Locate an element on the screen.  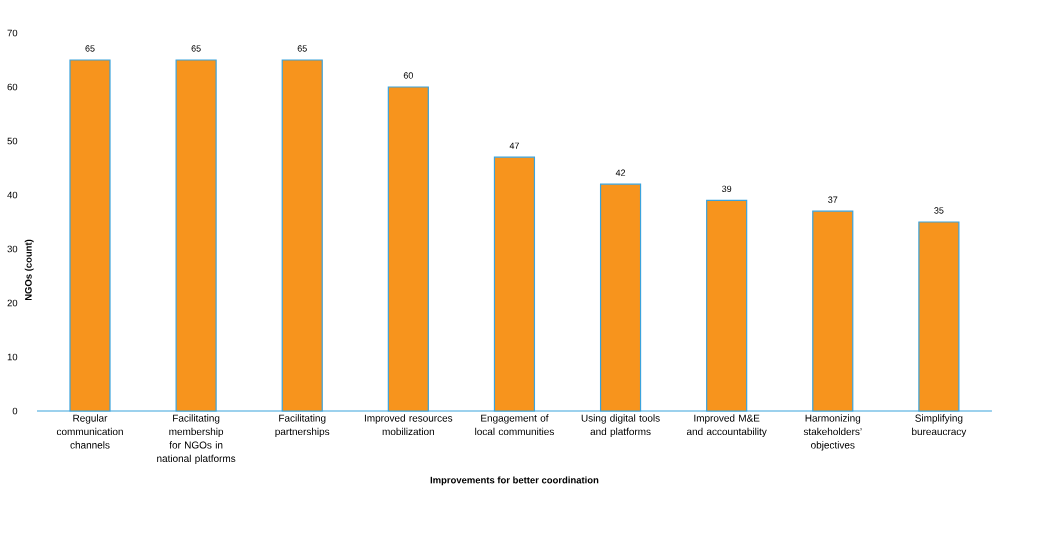
x-tick-label: Regular communication channels is located at coordinates (89, 431).